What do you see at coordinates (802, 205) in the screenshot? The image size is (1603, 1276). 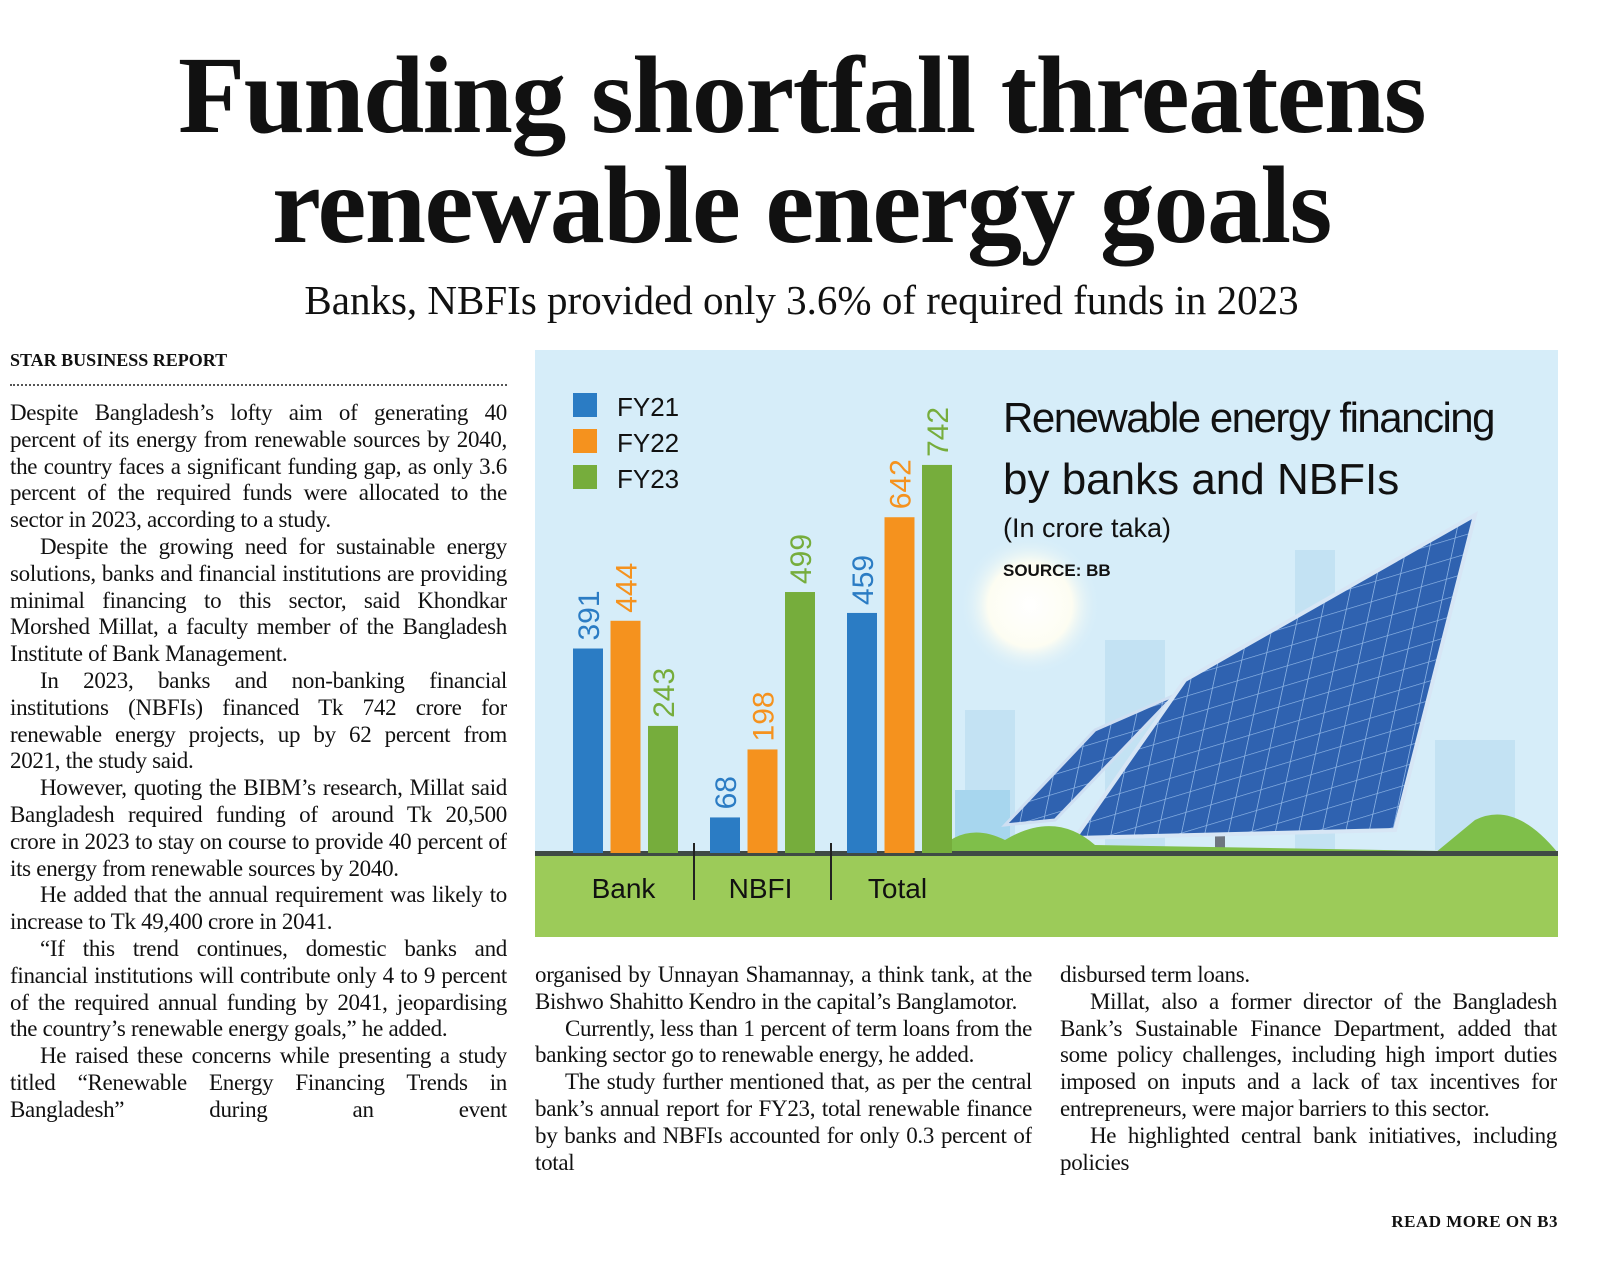 I see `headline: renewable energy goals` at bounding box center [802, 205].